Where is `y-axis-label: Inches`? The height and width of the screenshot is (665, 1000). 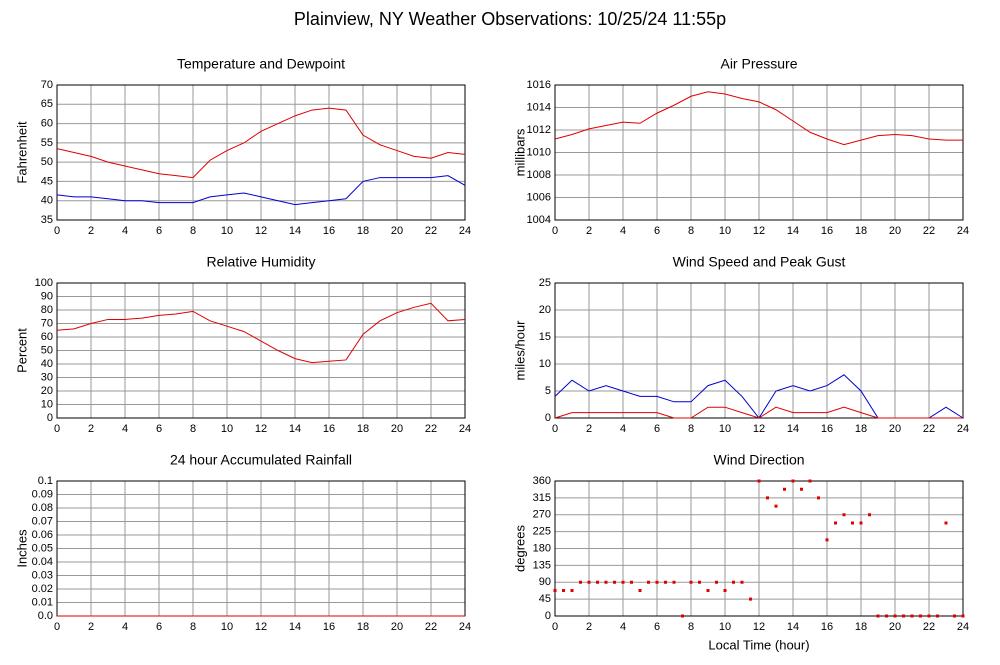 y-axis-label: Inches is located at coordinates (21, 548).